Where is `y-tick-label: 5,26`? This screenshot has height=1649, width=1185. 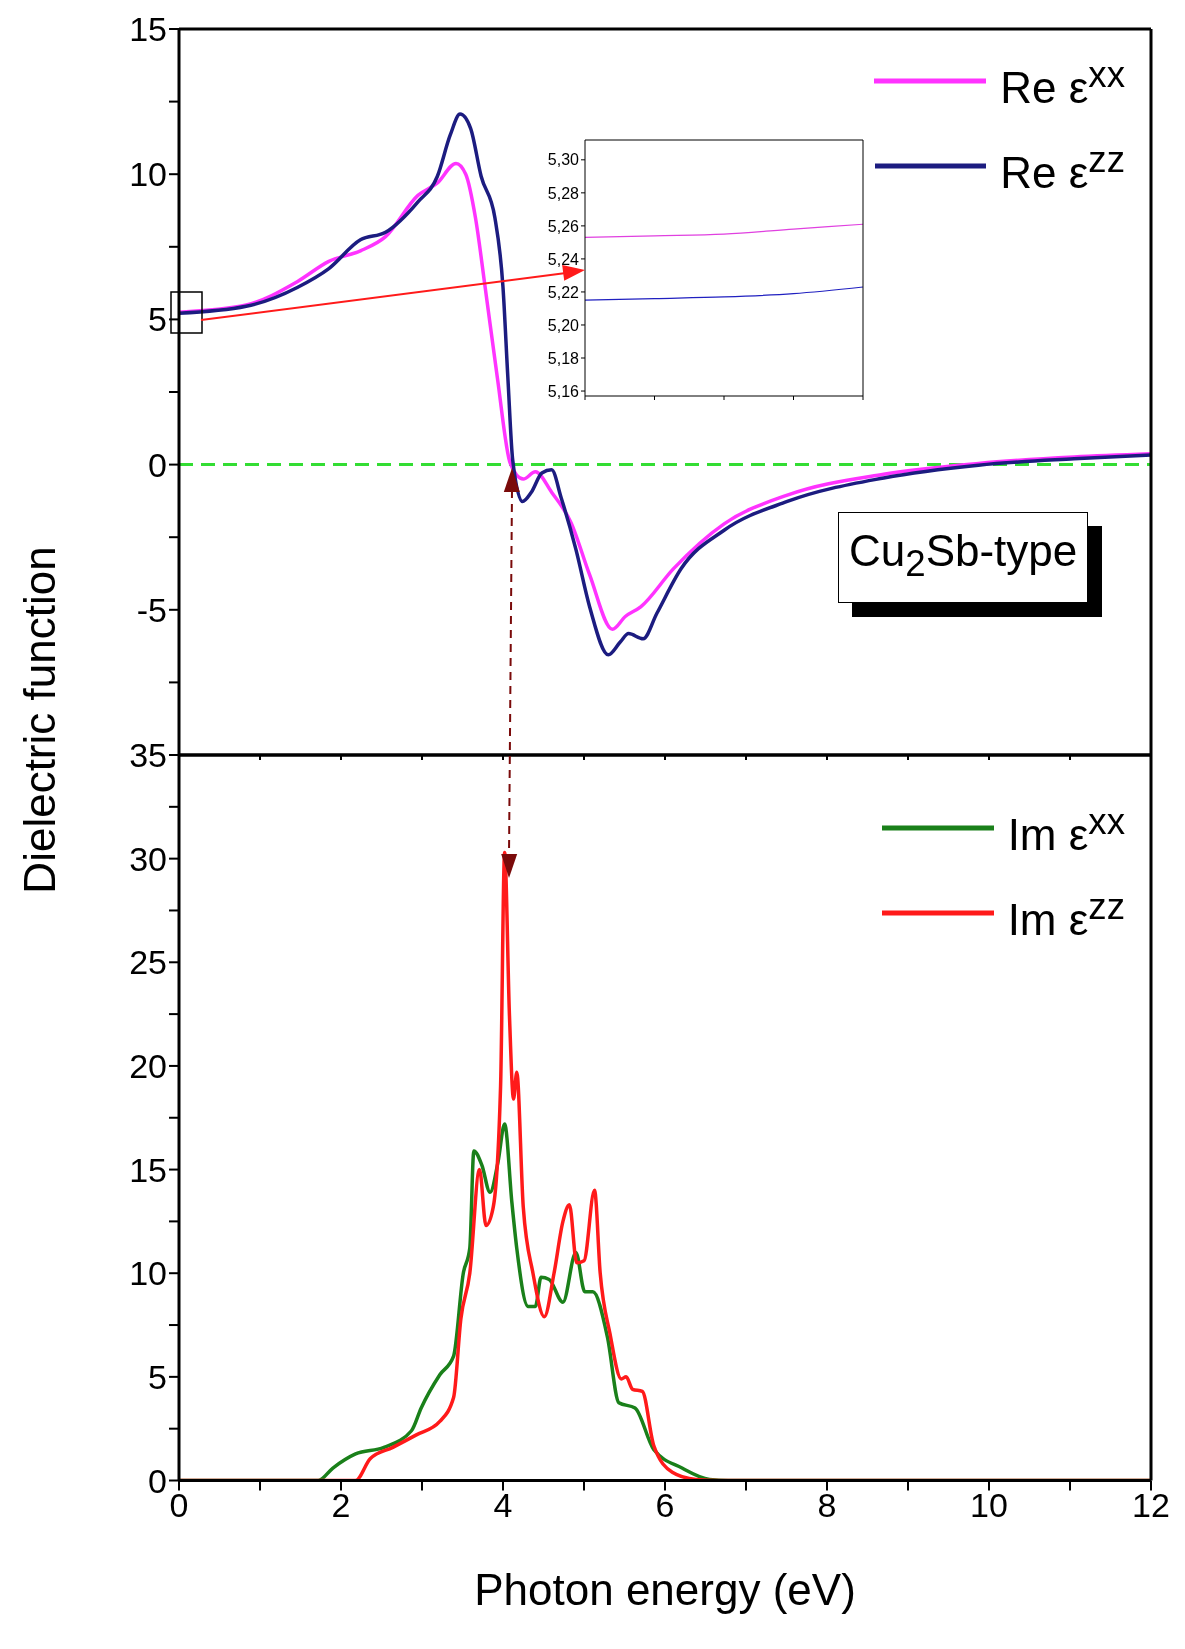
y-tick-label: 5,26 is located at coordinates (563, 226).